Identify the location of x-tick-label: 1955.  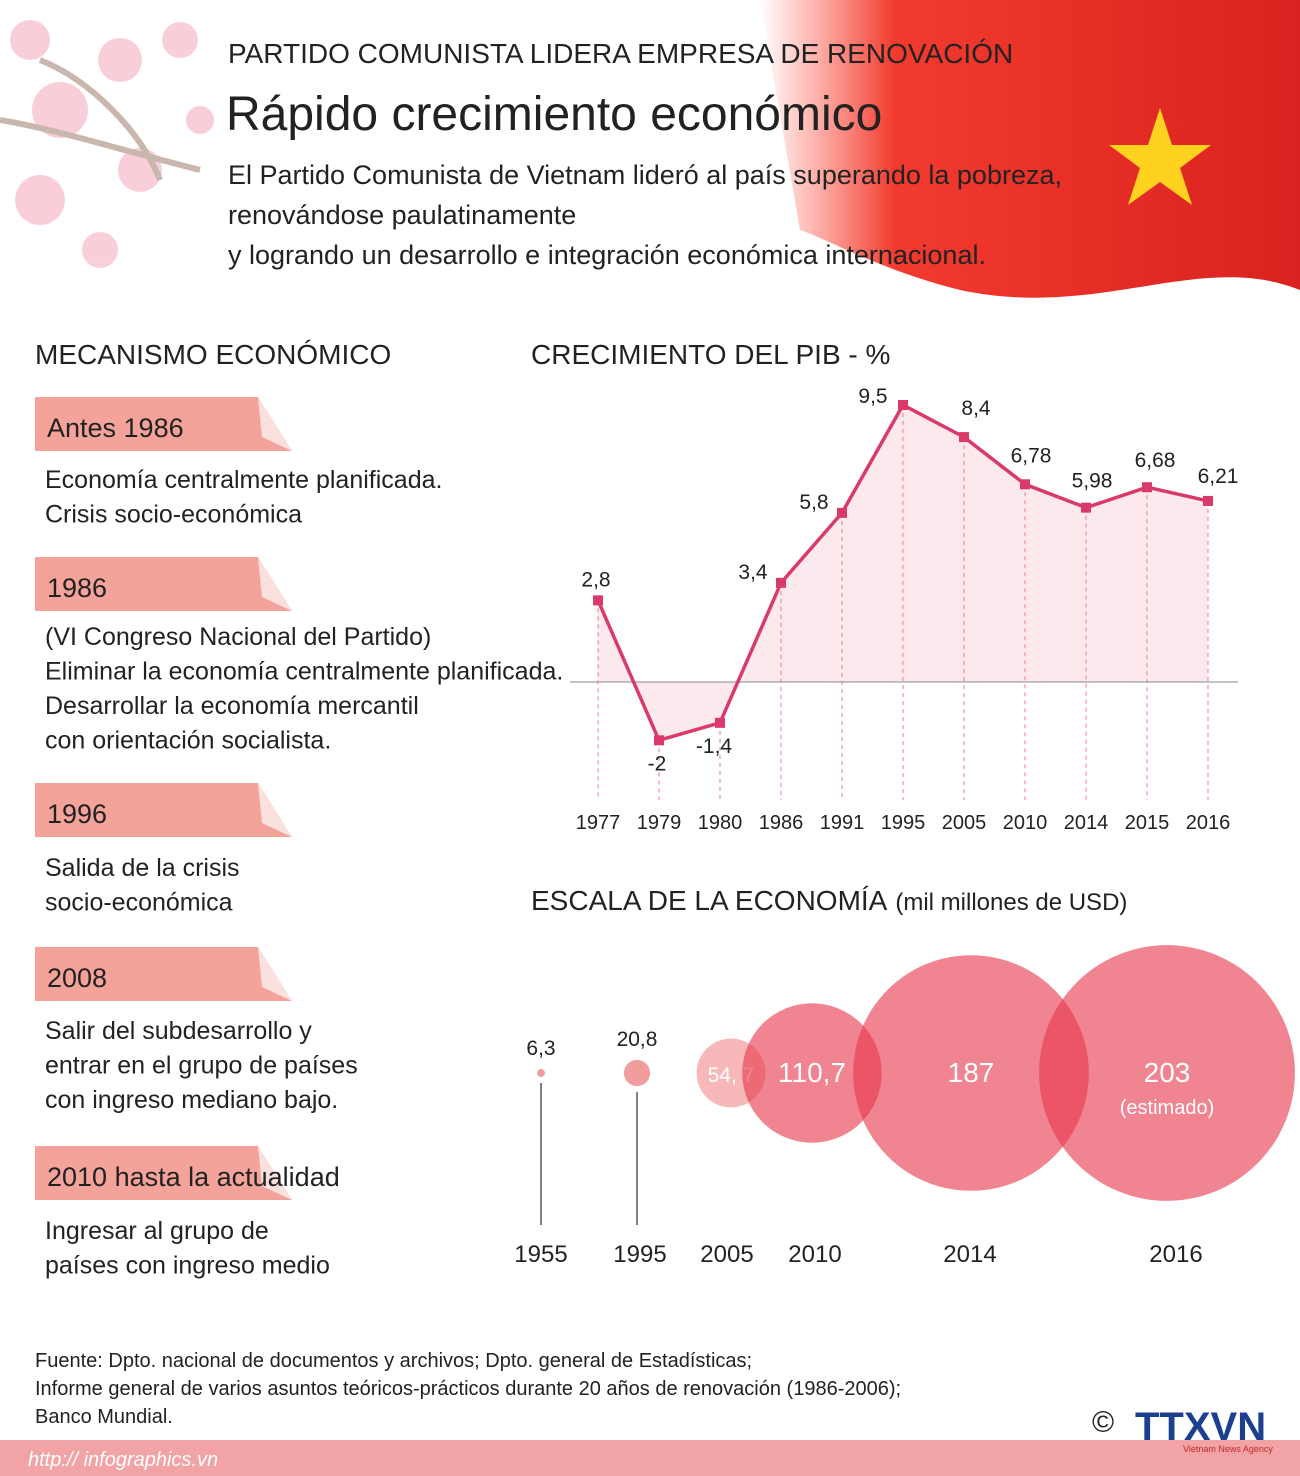
(540, 1254).